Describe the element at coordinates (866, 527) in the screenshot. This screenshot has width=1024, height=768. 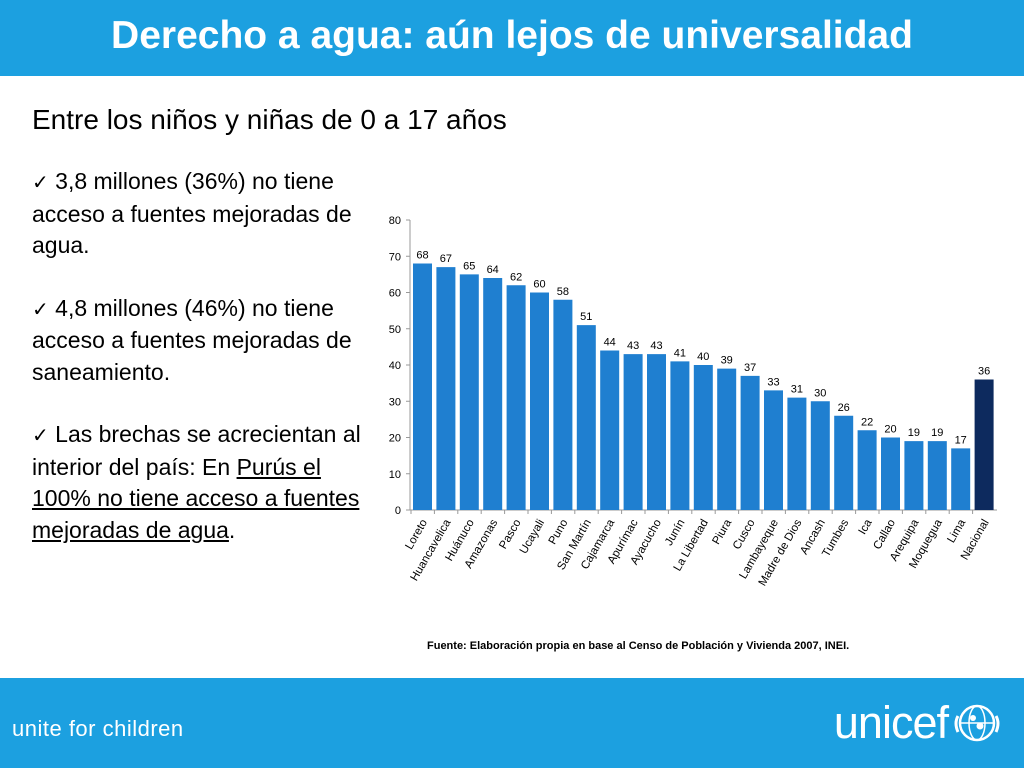
I see `x-tick-label: Ica` at that location.